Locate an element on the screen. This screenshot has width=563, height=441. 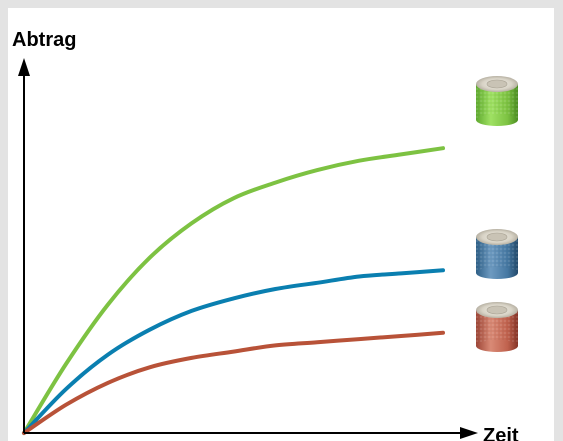
blue-sanding-sleeve-icon is located at coordinates (497, 254).